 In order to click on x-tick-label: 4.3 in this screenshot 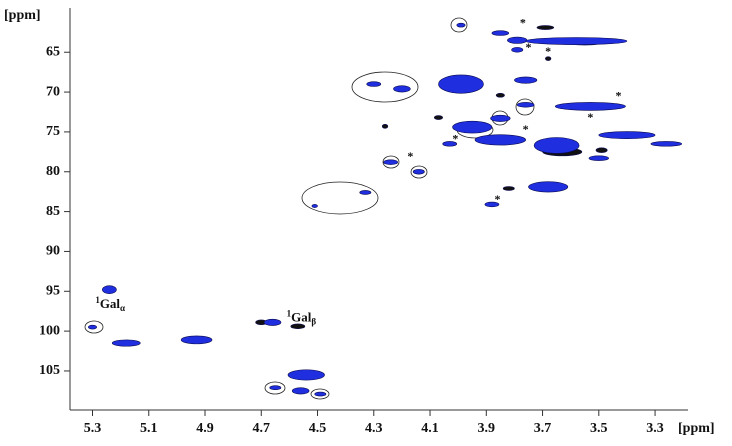, I will do `click(374, 428)`.